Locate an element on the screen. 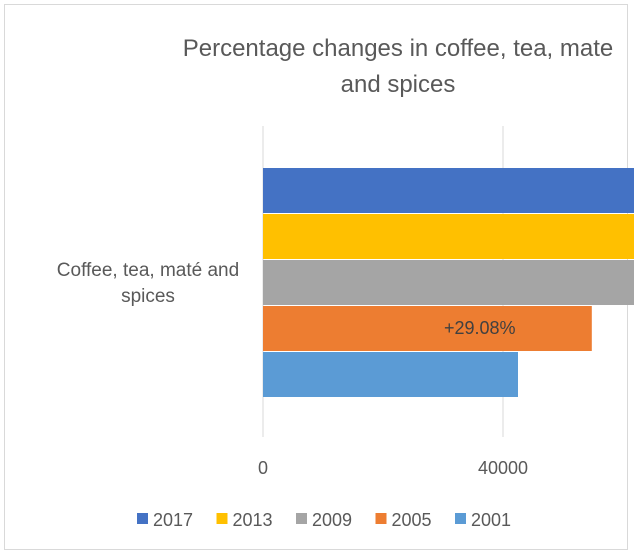 The height and width of the screenshot is (556, 634). category-label-line-2: spices is located at coordinates (148, 296).